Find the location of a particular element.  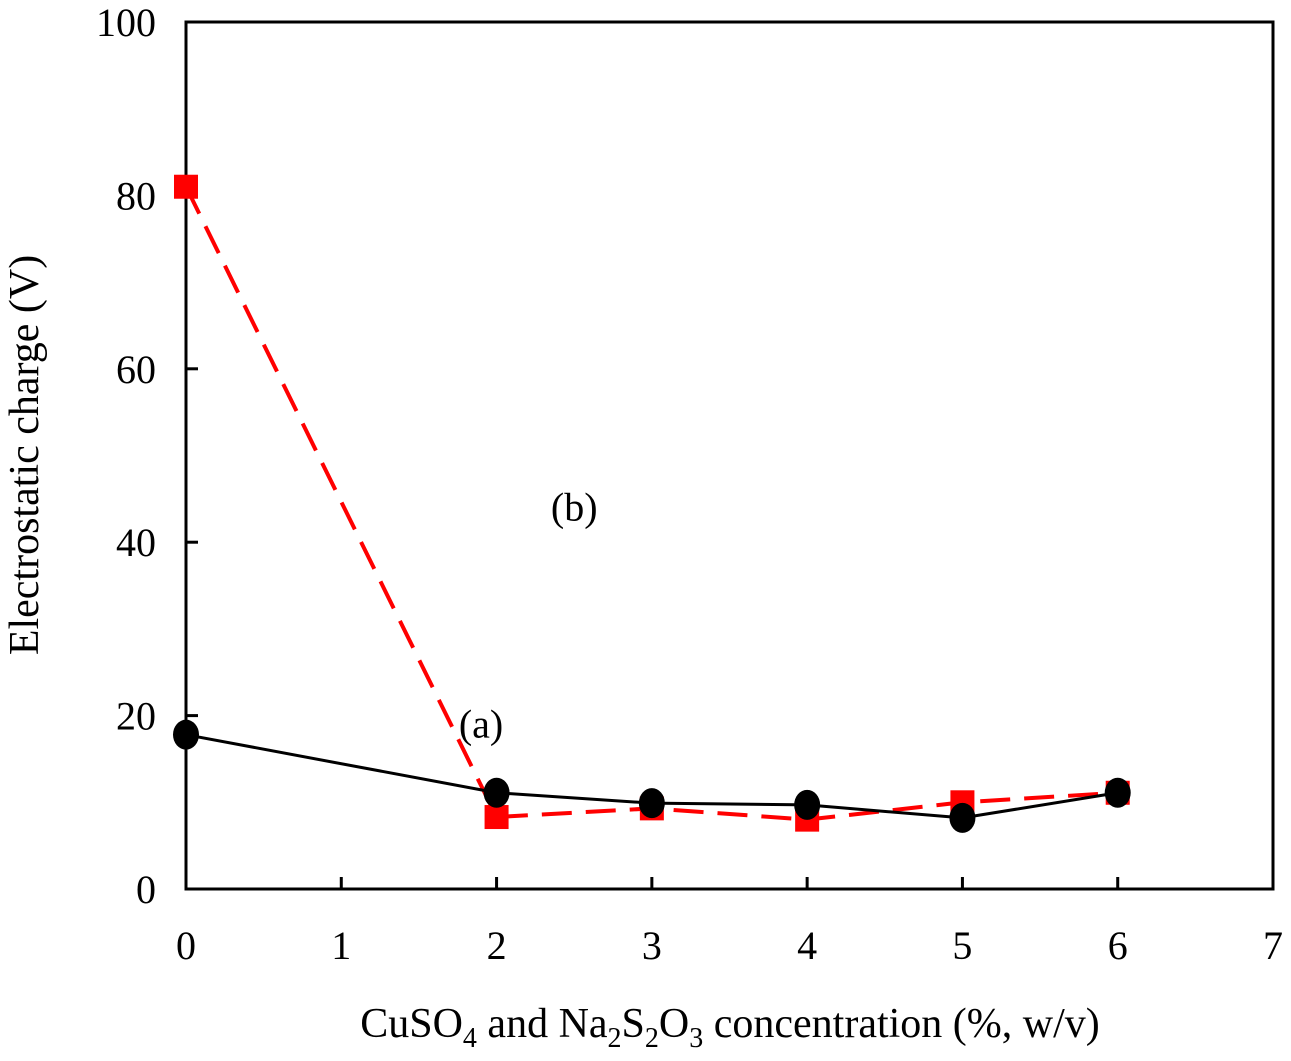

y-tick-label: 80 is located at coordinates (136, 195).